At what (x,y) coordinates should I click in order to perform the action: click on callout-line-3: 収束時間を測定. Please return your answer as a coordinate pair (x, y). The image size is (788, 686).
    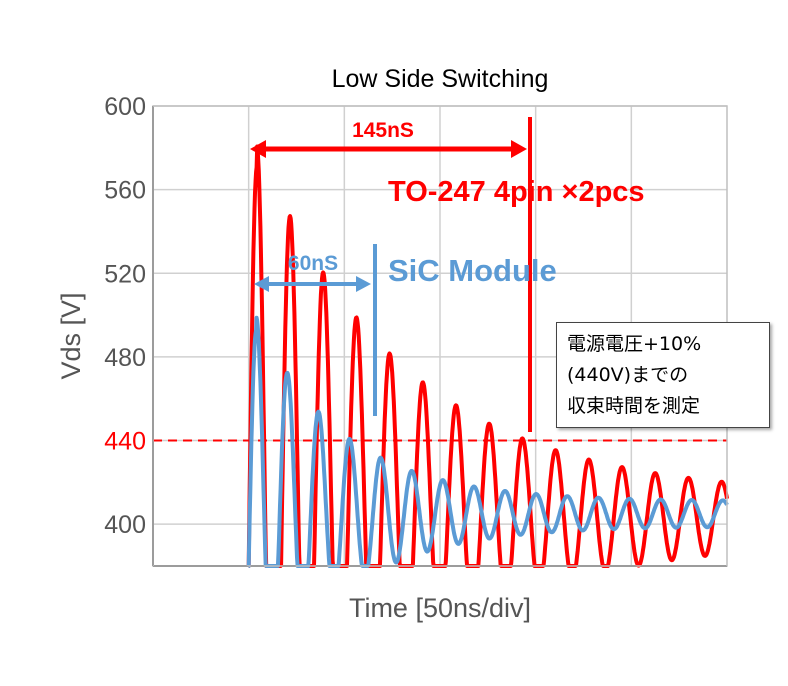
    Looking at the image, I should click on (634, 406).